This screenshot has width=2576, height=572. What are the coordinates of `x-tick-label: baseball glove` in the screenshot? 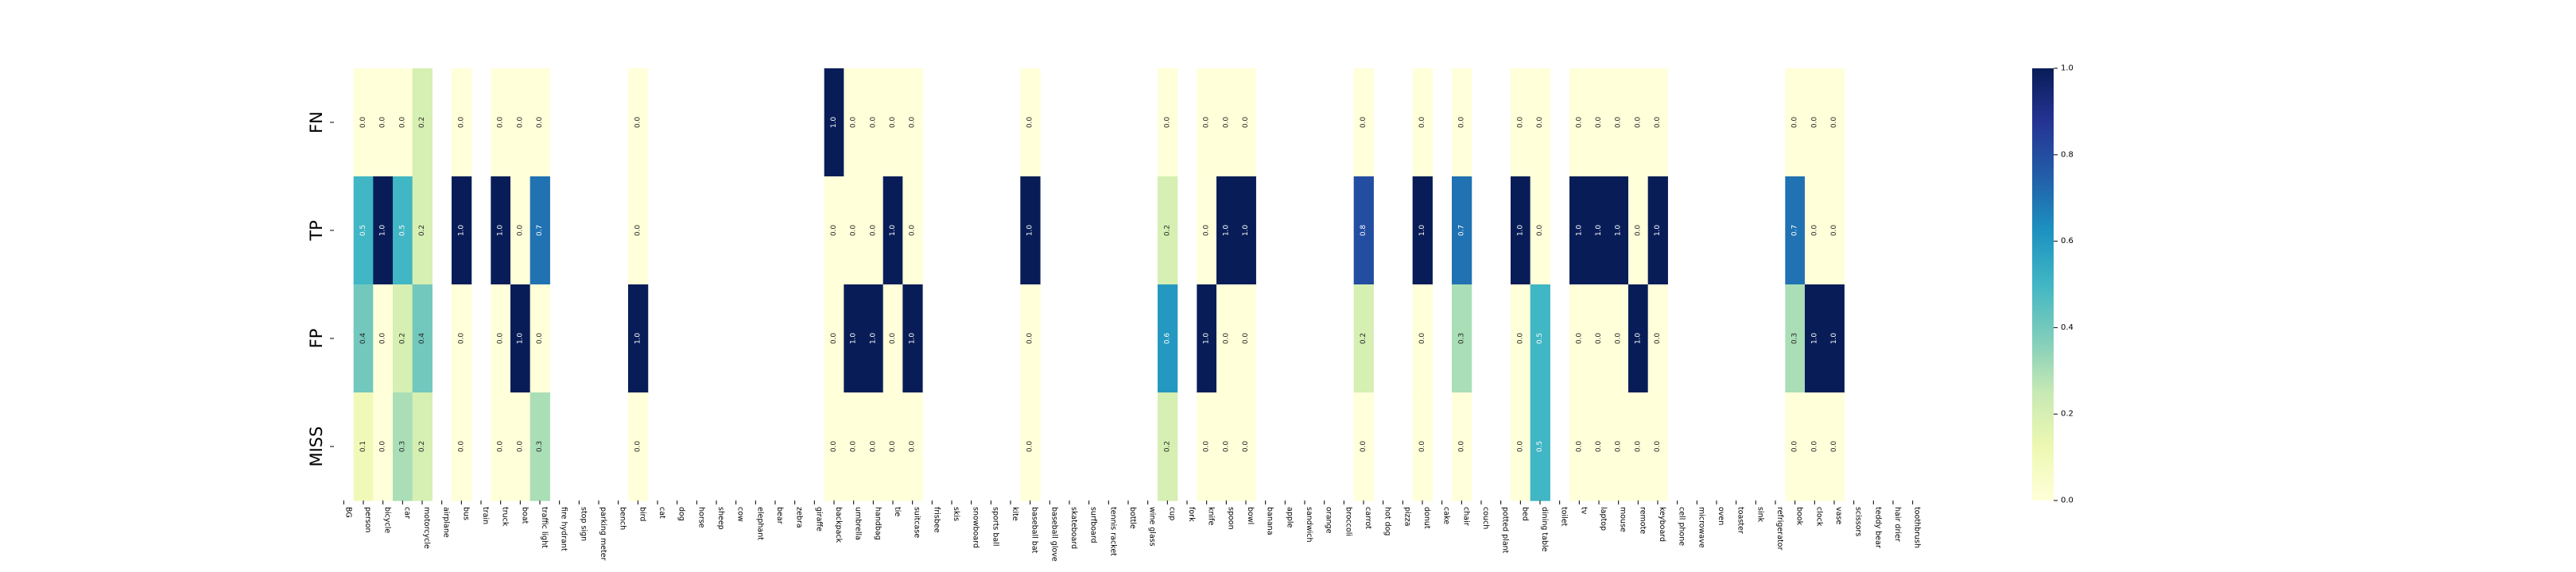 It's located at (1053, 534).